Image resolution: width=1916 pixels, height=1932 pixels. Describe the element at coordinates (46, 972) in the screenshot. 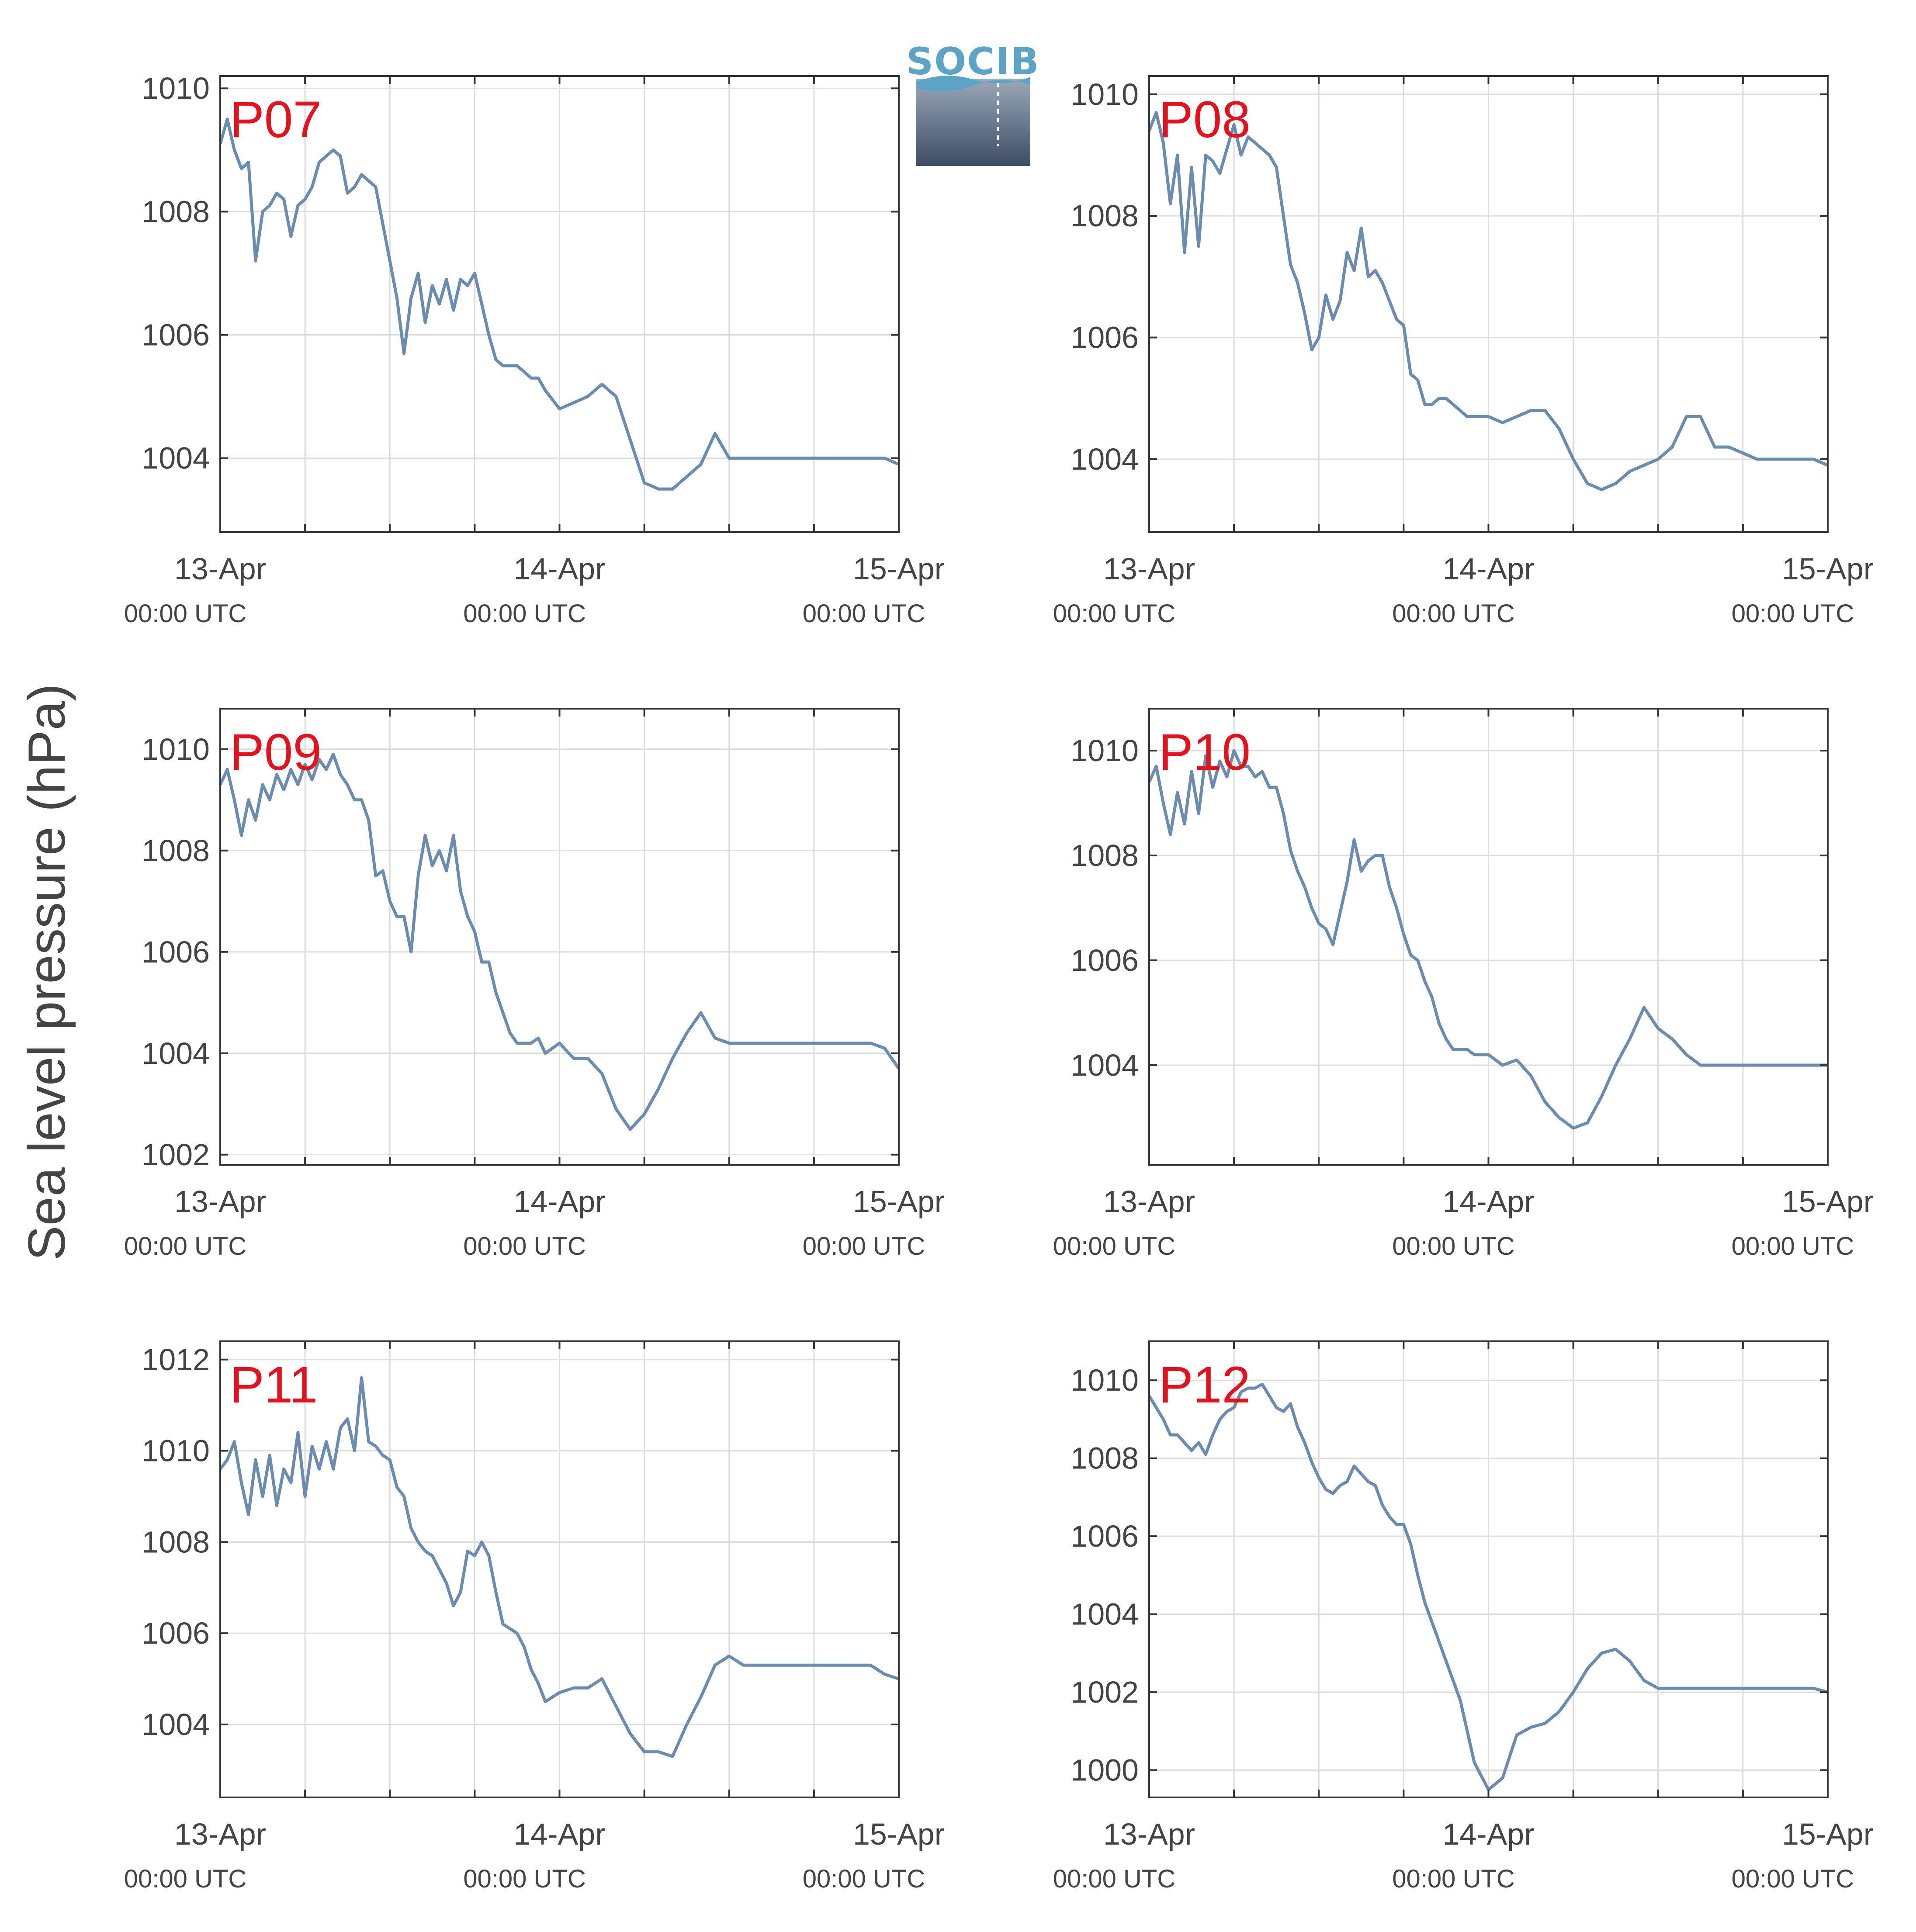

I see `y-axis-label: Sea level pressure (hPa)` at that location.